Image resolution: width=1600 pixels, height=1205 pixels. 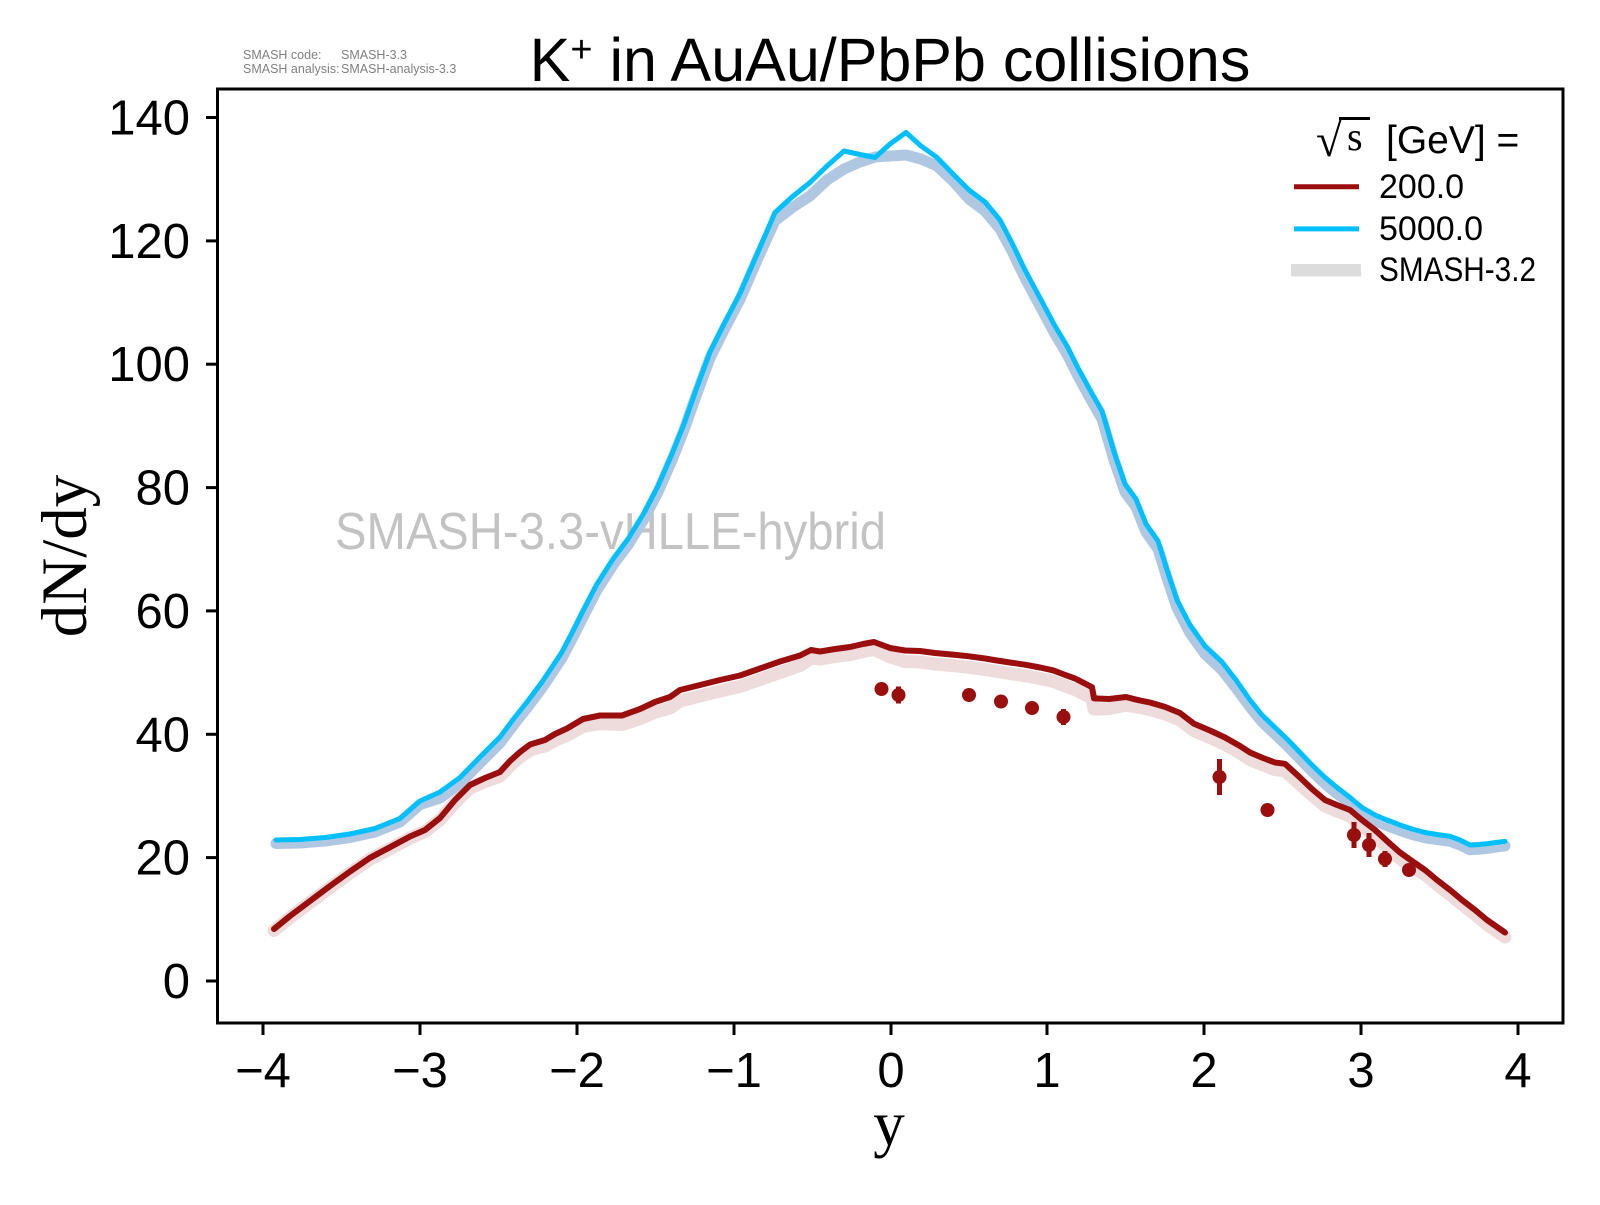 I want to click on svg-text: 1, so click(x=1046, y=1071).